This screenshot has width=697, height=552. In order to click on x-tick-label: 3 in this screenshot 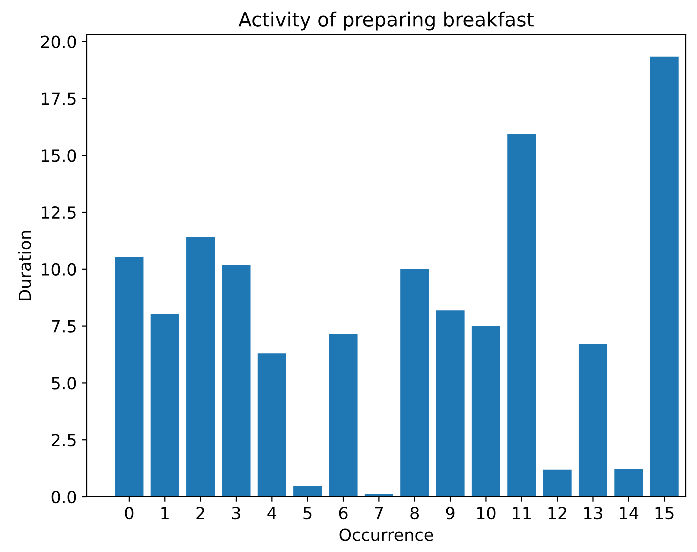, I will do `click(236, 513)`.